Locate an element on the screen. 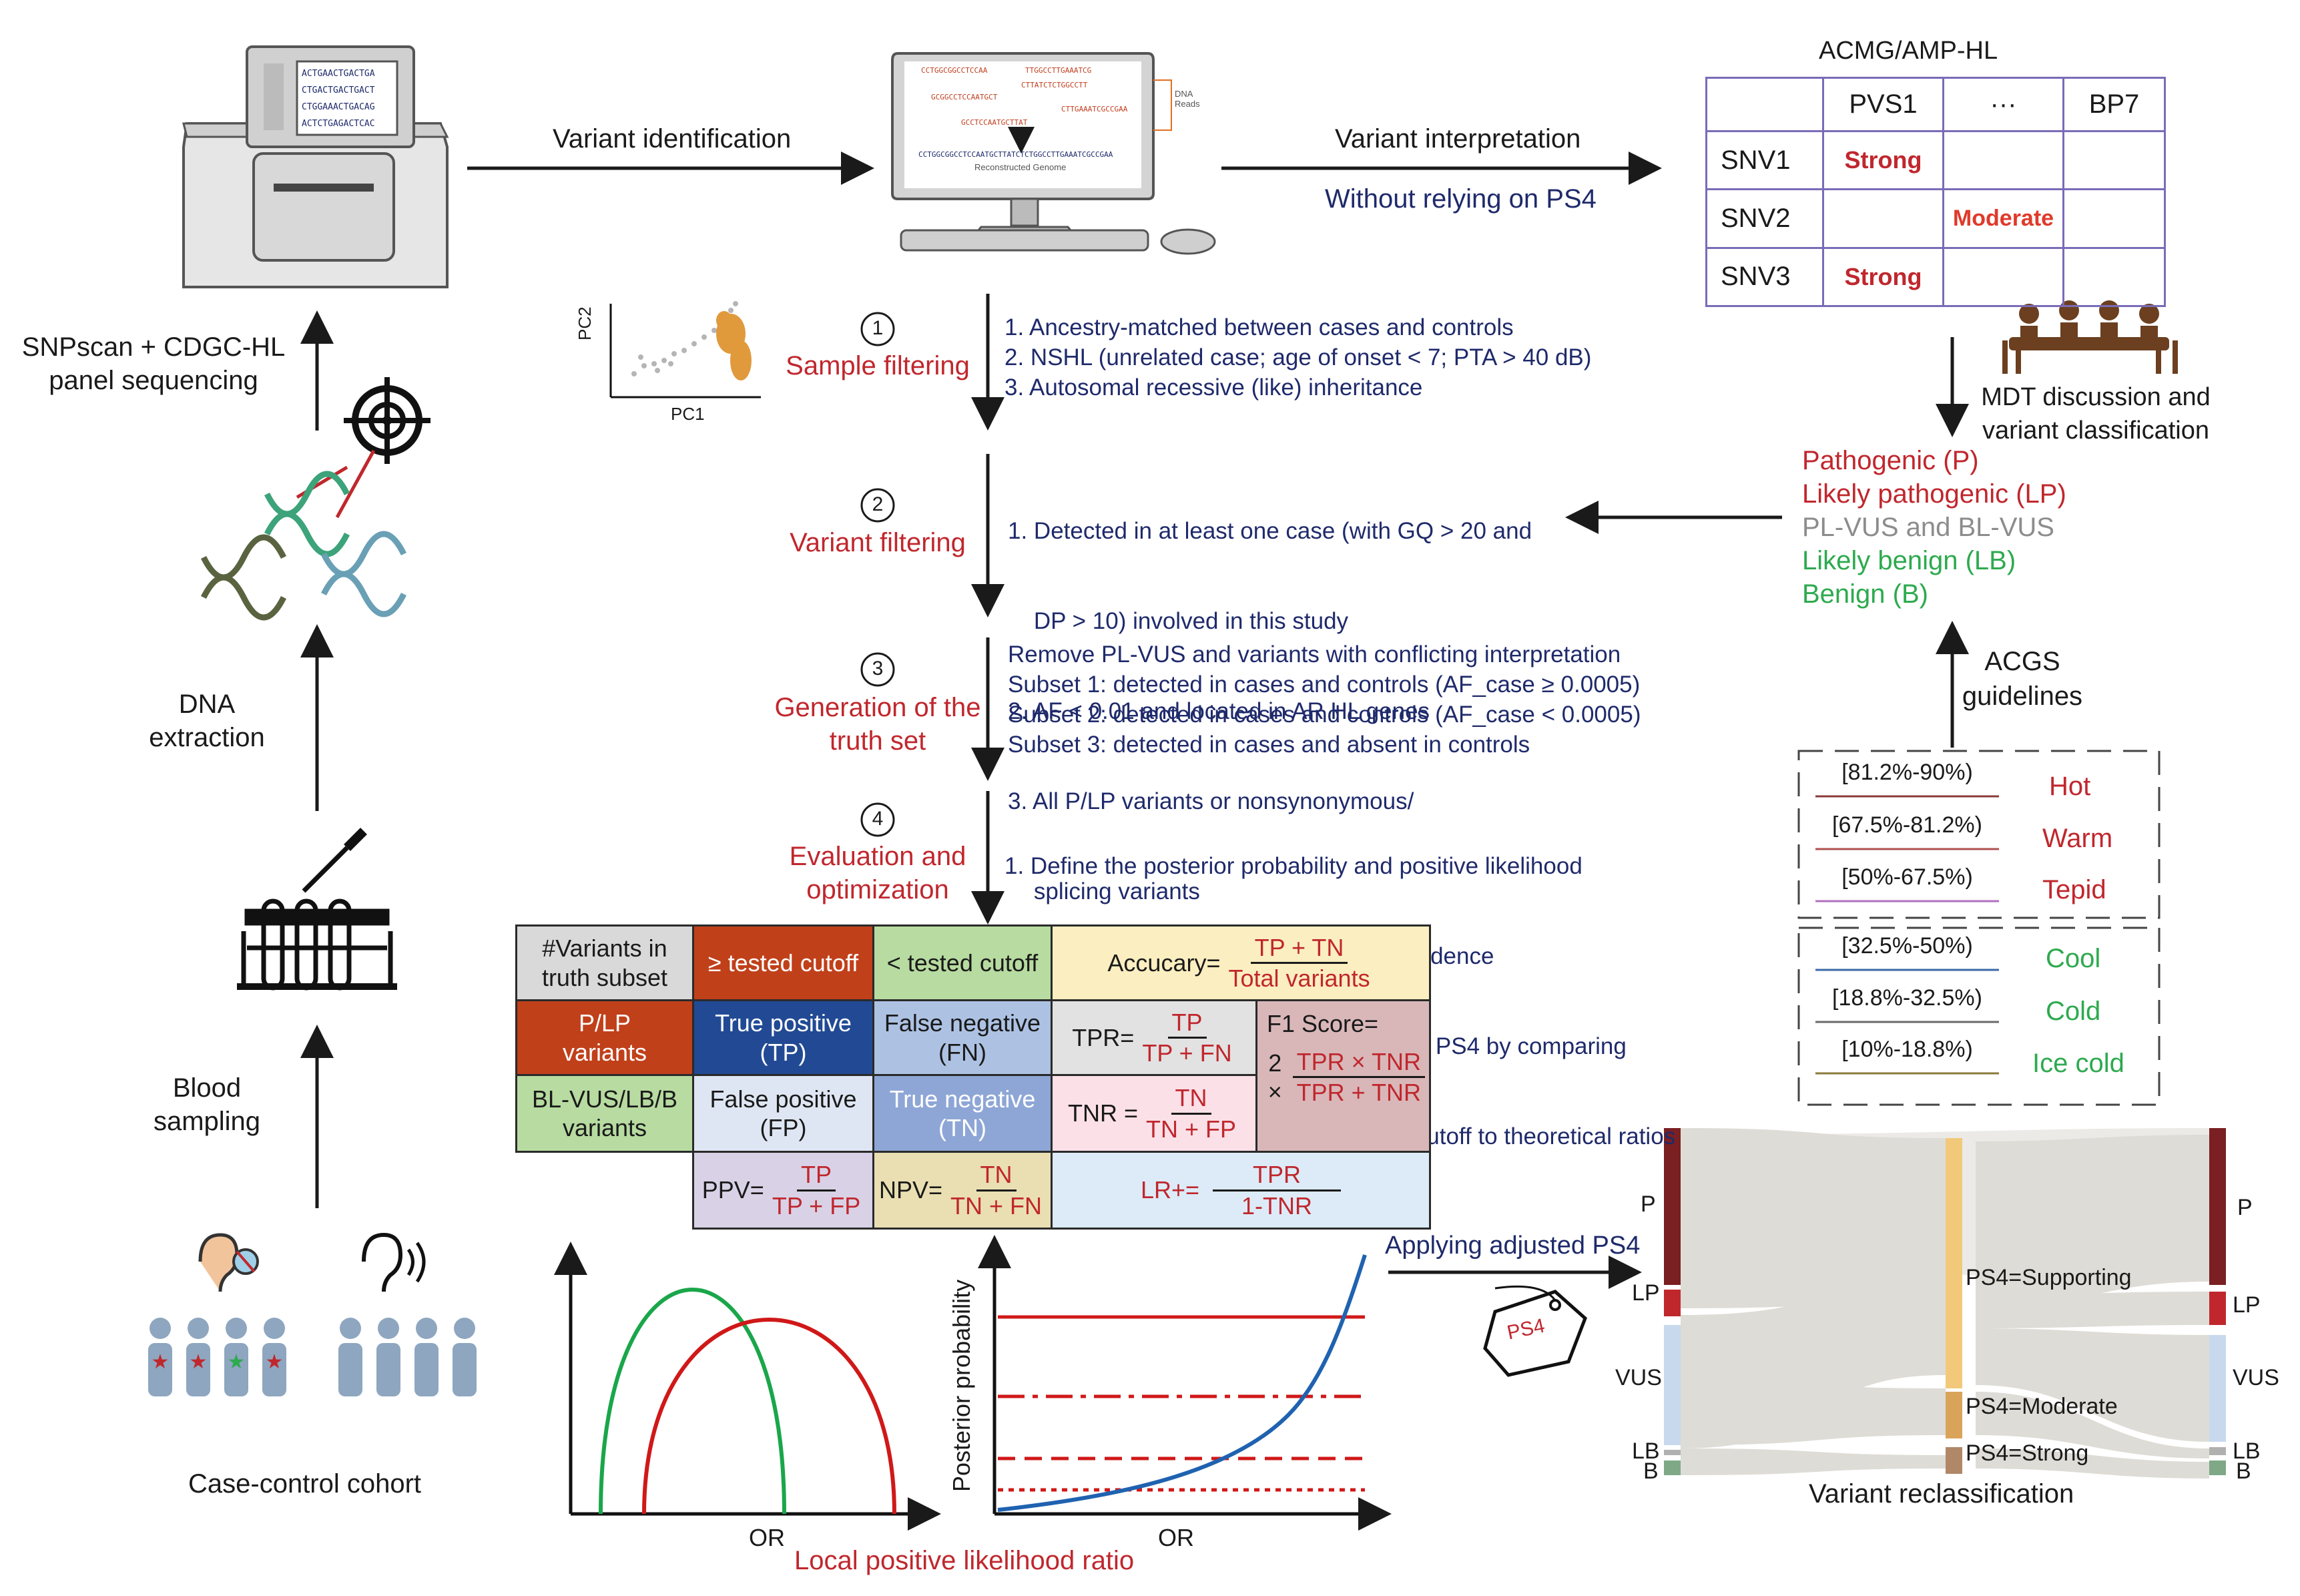  acgs-line: guidelines is located at coordinates (2022, 696).